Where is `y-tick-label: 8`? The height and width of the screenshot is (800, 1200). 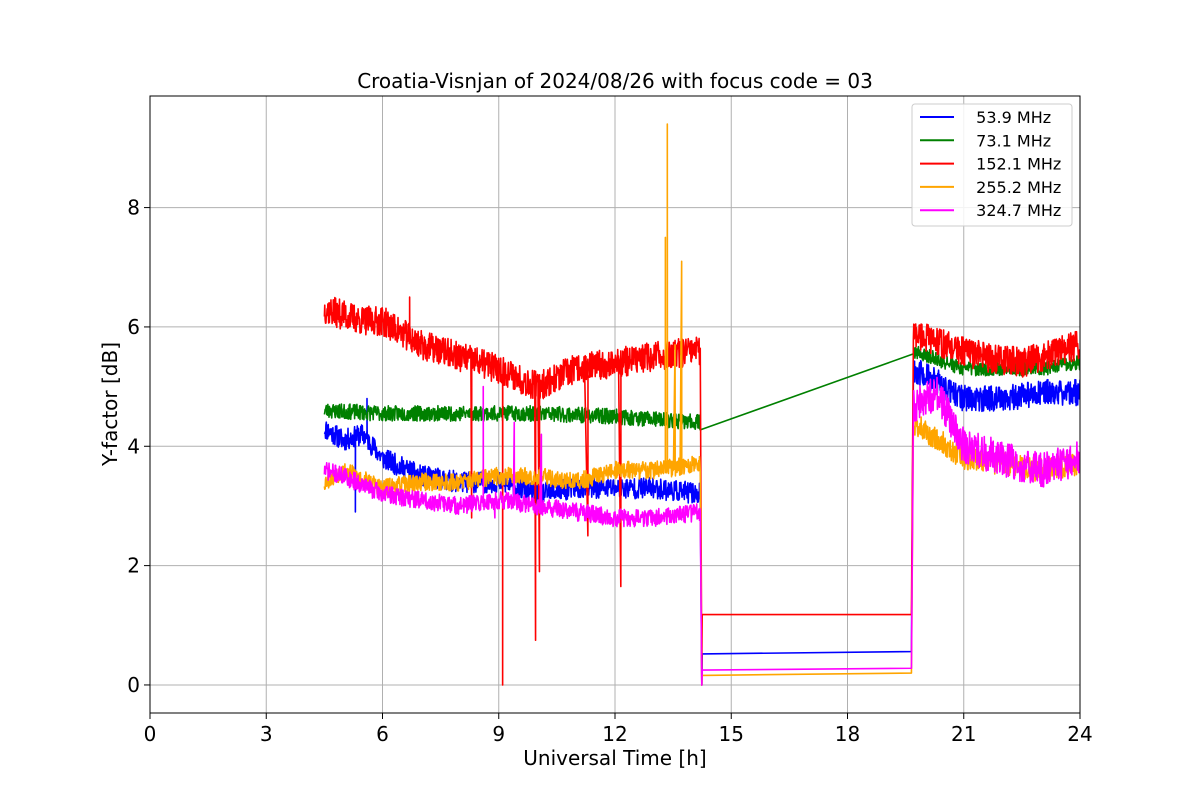
y-tick-label: 8 is located at coordinates (133, 208).